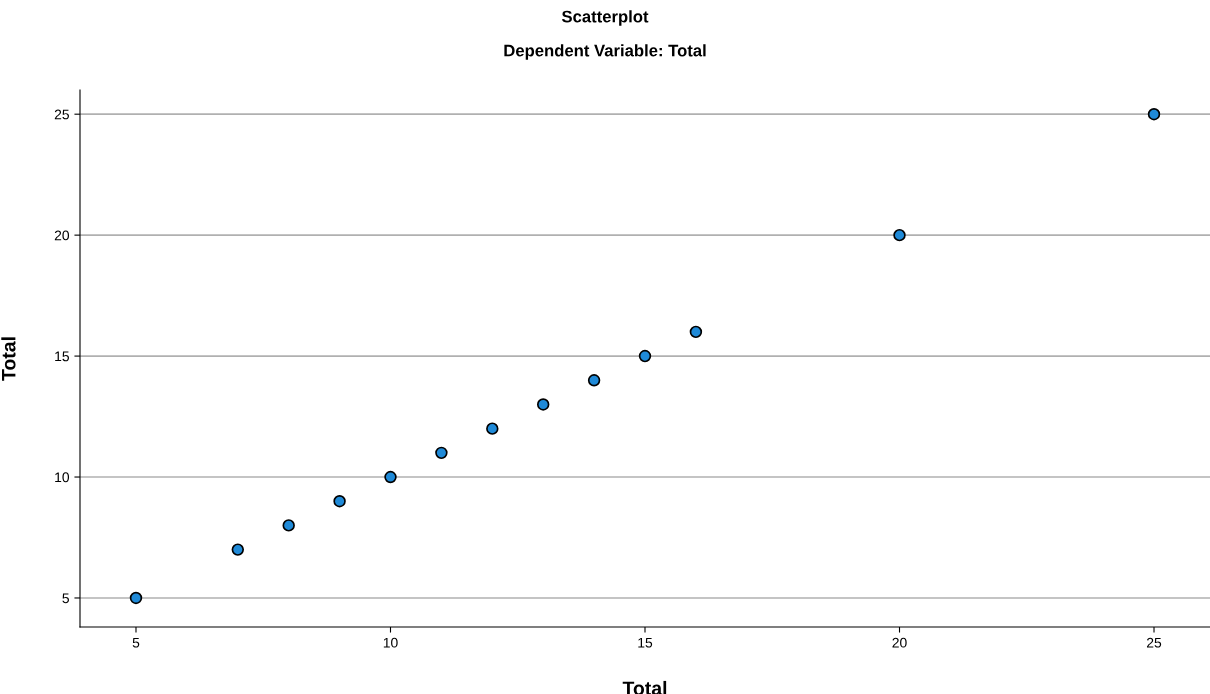 This screenshot has height=694, width=1210. I want to click on x-tick-label: 25, so click(1154, 642).